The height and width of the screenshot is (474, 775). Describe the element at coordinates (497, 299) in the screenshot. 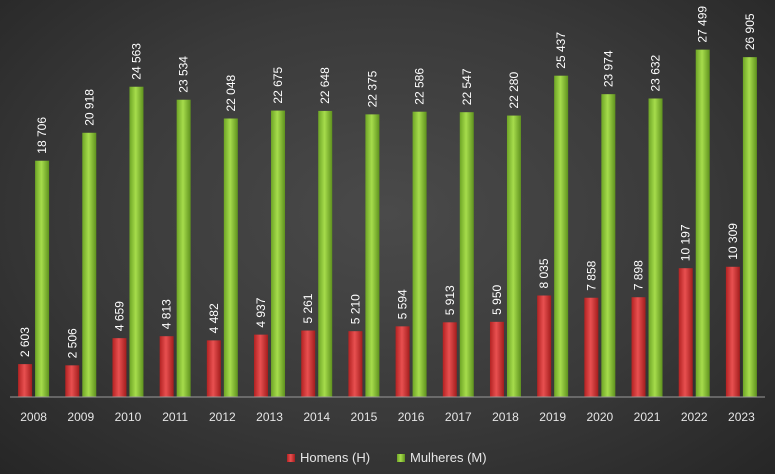

I see `data-label-homens-2018: 5 950` at that location.